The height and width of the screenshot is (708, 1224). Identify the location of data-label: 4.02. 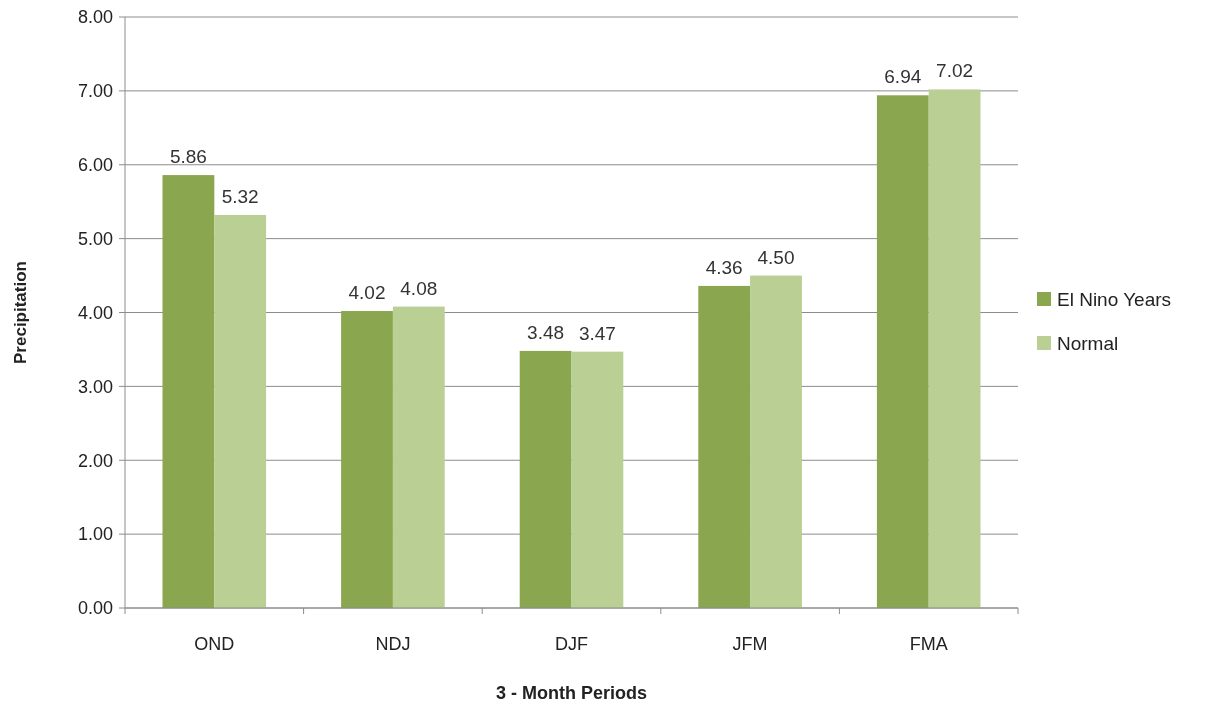
(367, 293).